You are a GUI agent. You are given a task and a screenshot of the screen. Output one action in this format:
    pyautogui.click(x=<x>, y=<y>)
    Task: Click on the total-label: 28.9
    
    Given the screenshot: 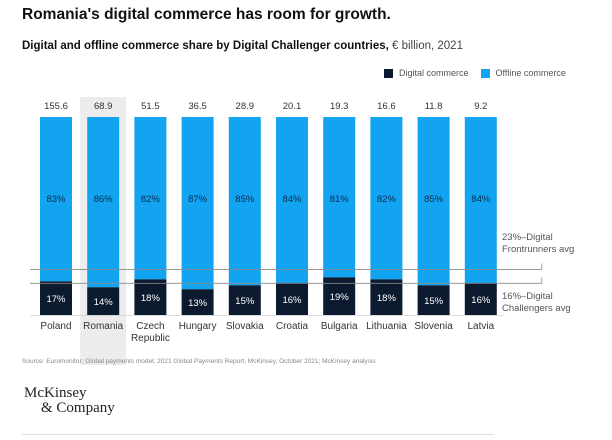 What is the action you would take?
    pyautogui.click(x=245, y=106)
    